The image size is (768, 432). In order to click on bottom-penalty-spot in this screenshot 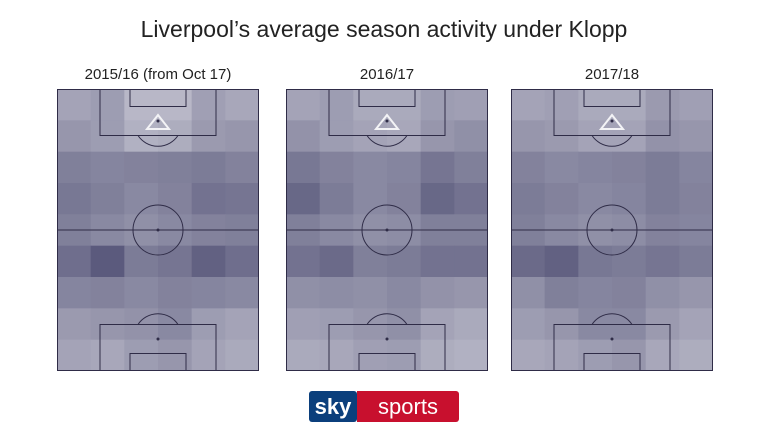, I will do `click(387, 339)`.